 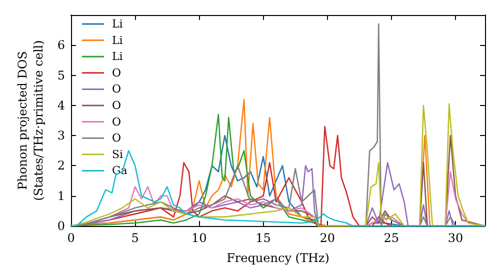 What do you see at coordinates (61, 105) in the screenshot?
I see `y-tick-label: 4` at bounding box center [61, 105].